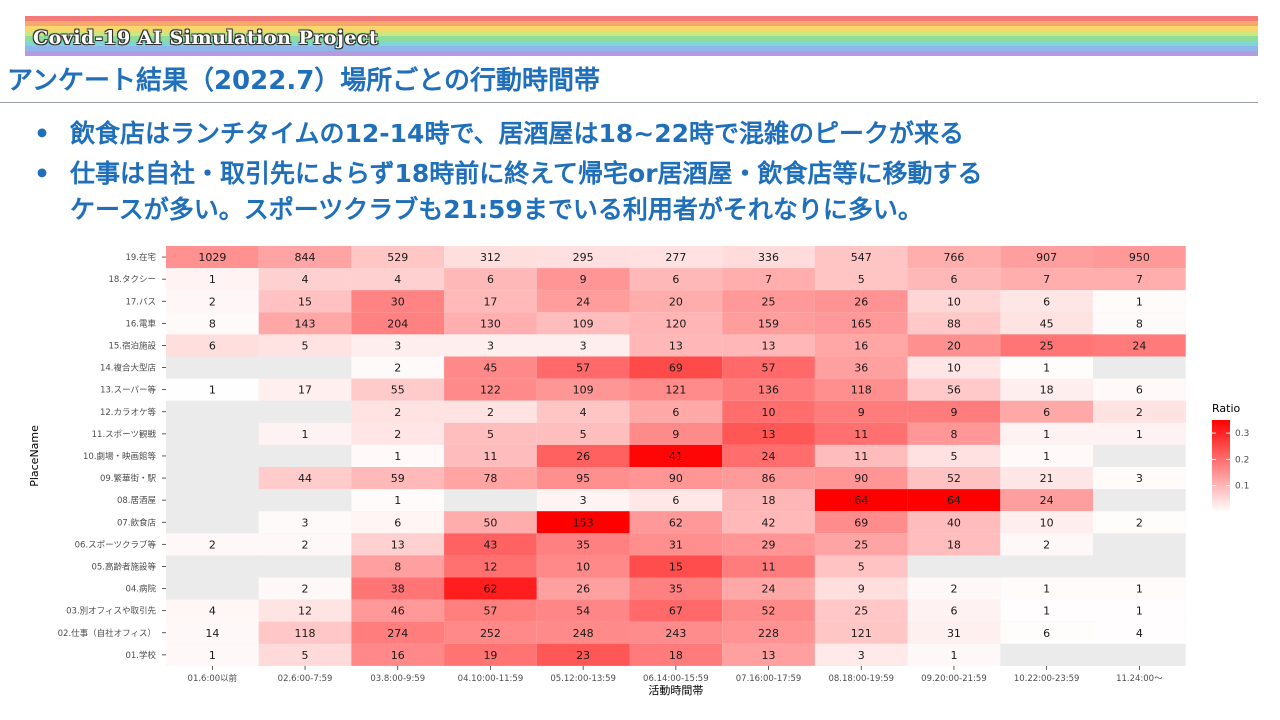 The height and width of the screenshot is (720, 1280). Describe the element at coordinates (499, 132) in the screenshot. I see `bullet-item-1: • 飲食店はランチタイムの12-14時で、居酒屋は18~22時で混雑のピークが来る` at that location.